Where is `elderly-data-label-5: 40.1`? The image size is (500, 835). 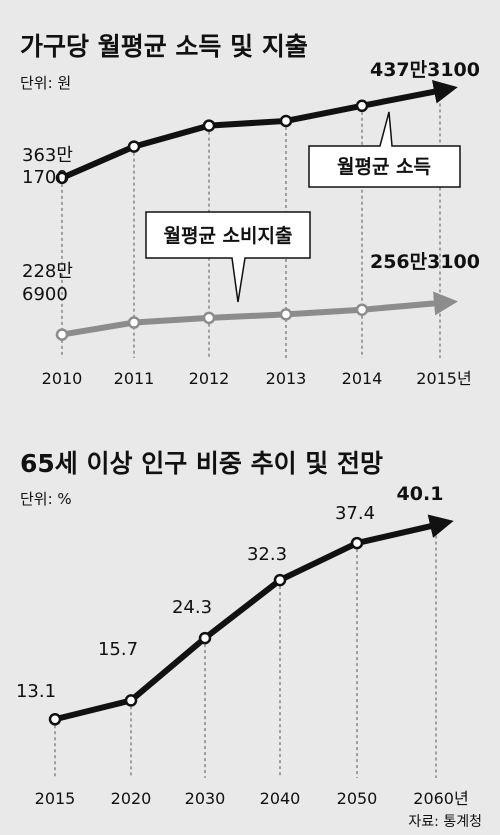 elderly-data-label-5: 40.1 is located at coordinates (420, 494).